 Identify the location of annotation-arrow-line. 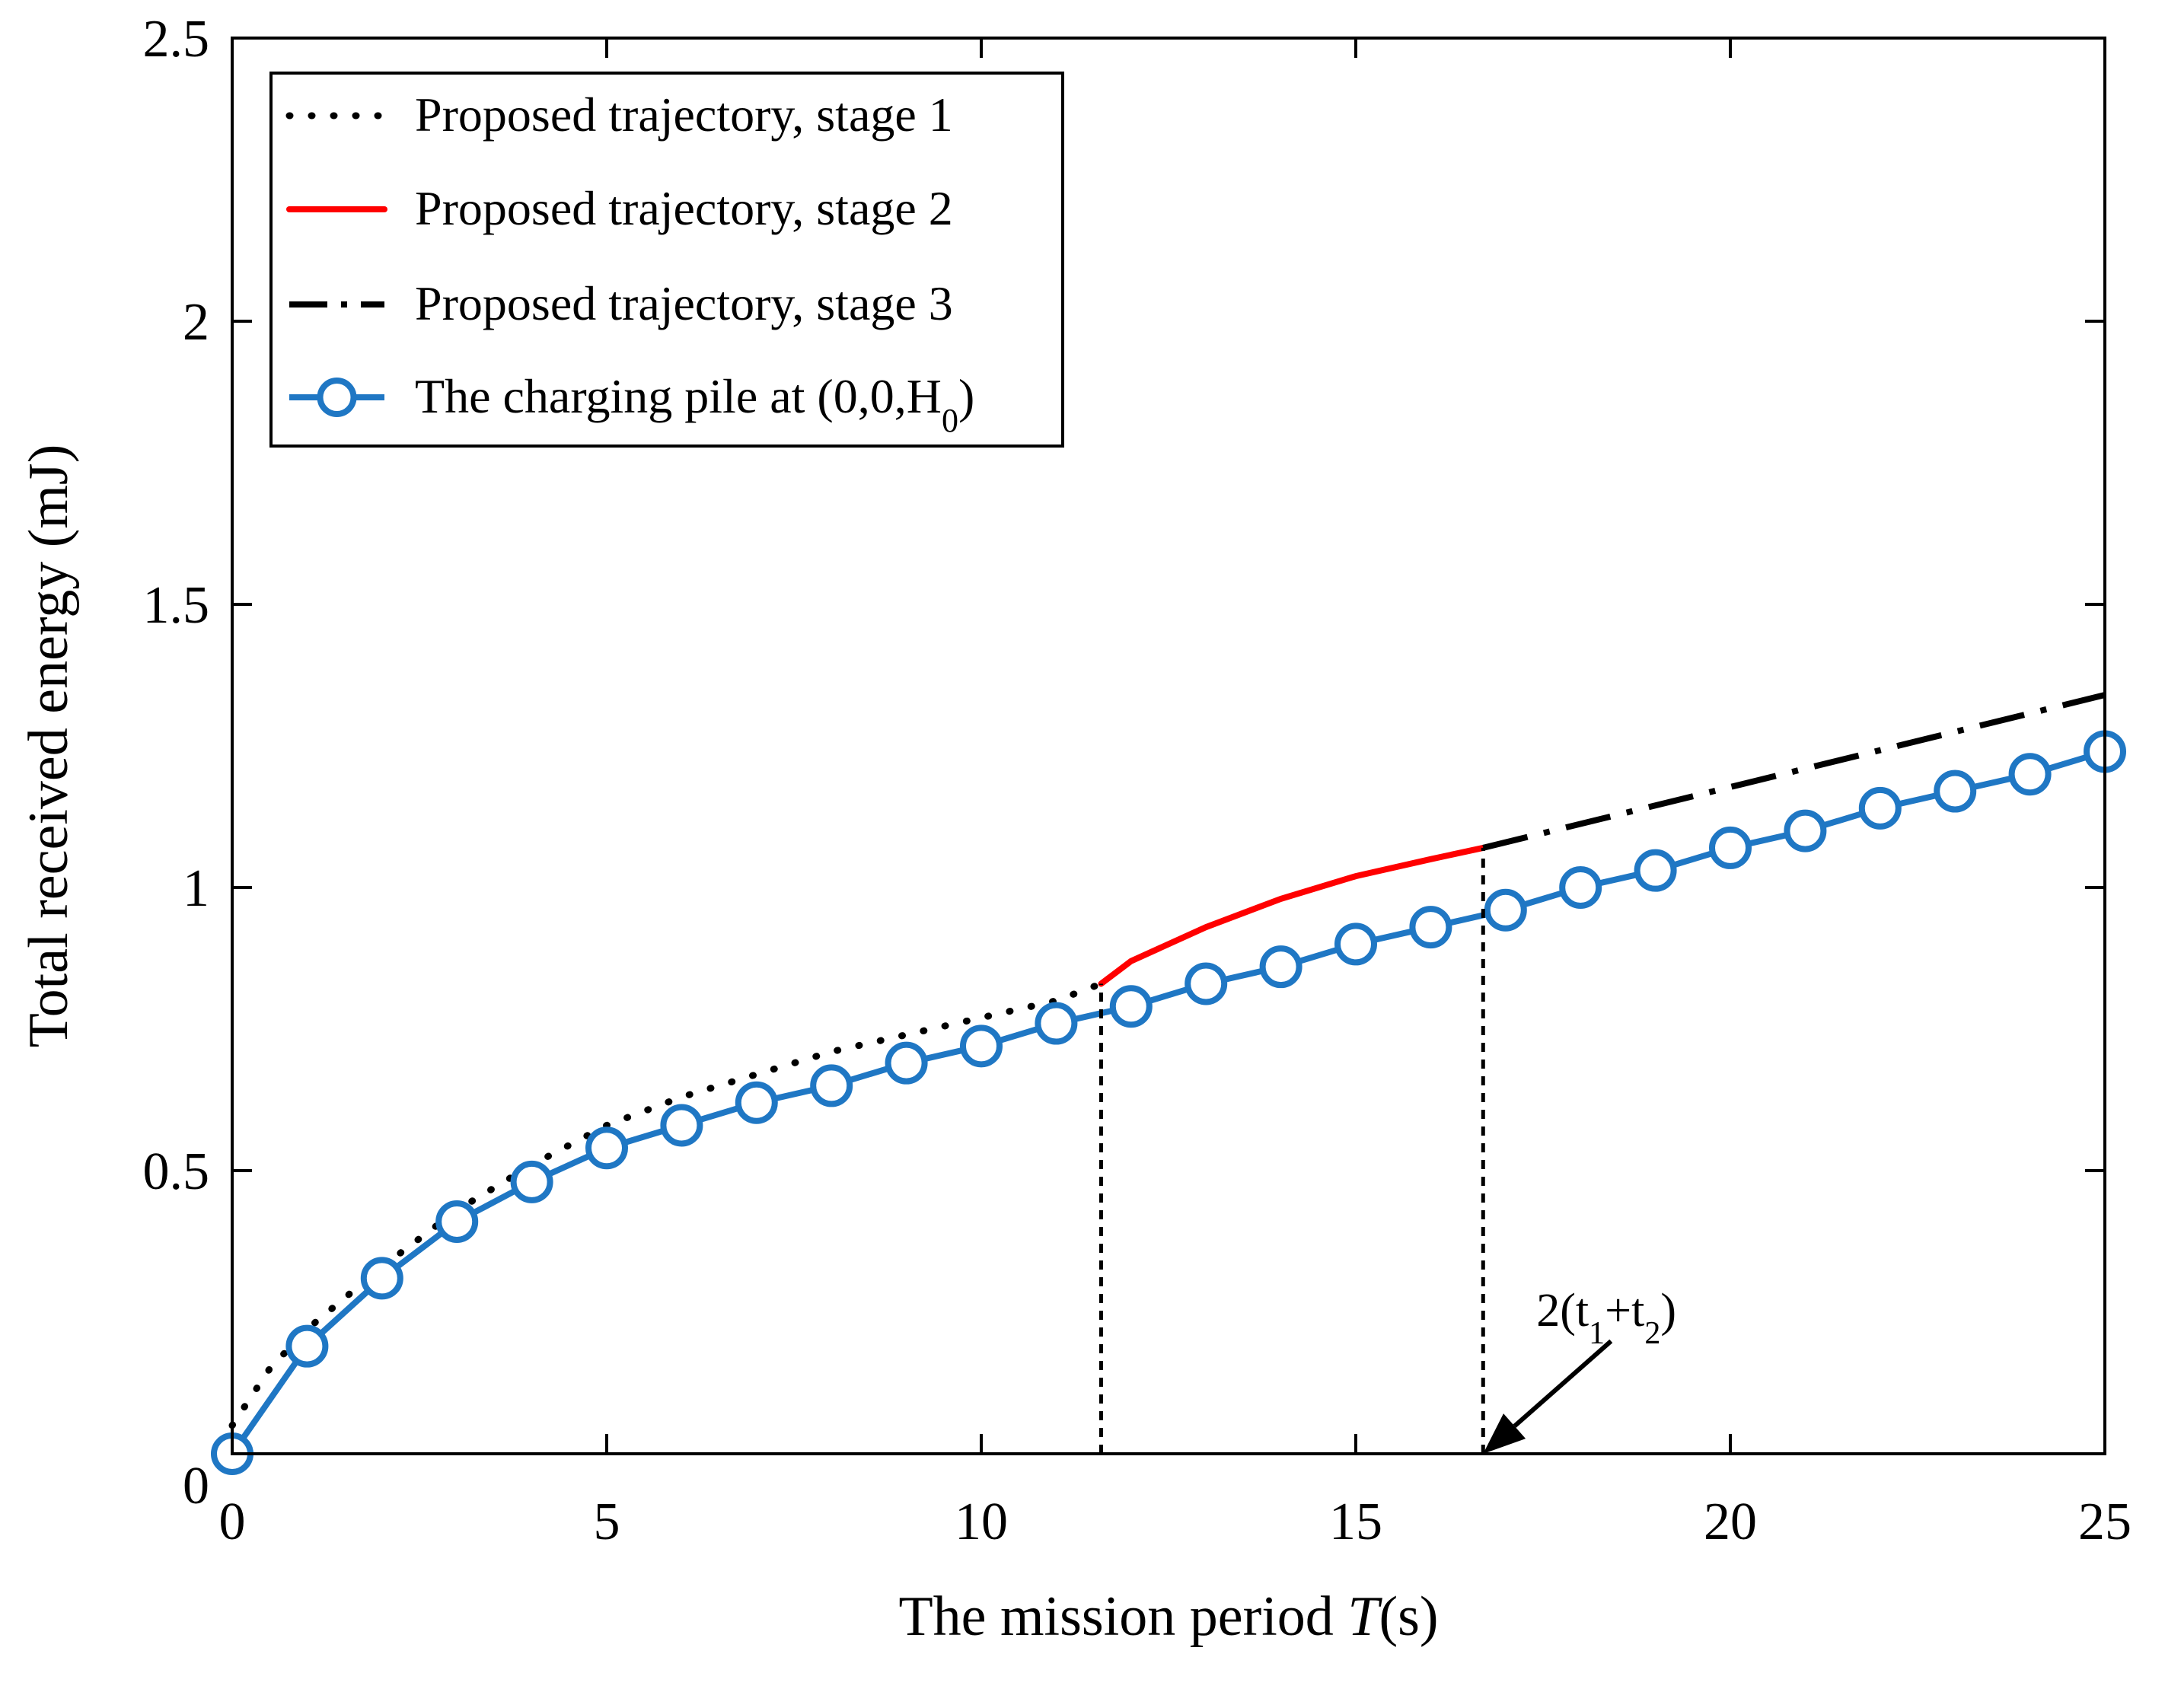
(1563, 1383).